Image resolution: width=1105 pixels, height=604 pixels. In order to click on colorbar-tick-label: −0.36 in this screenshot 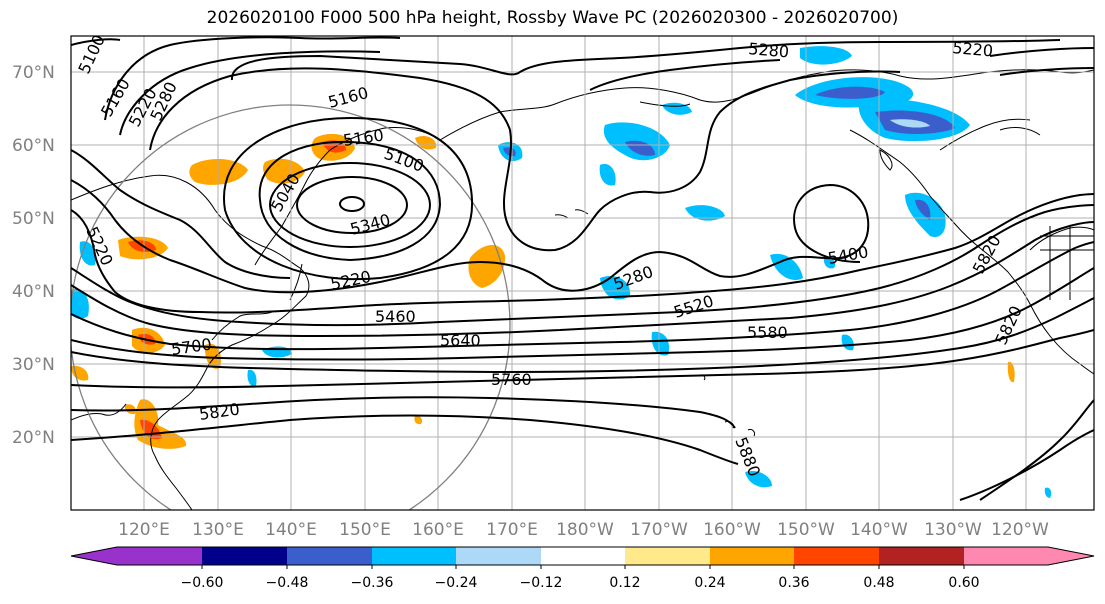, I will do `click(372, 583)`.